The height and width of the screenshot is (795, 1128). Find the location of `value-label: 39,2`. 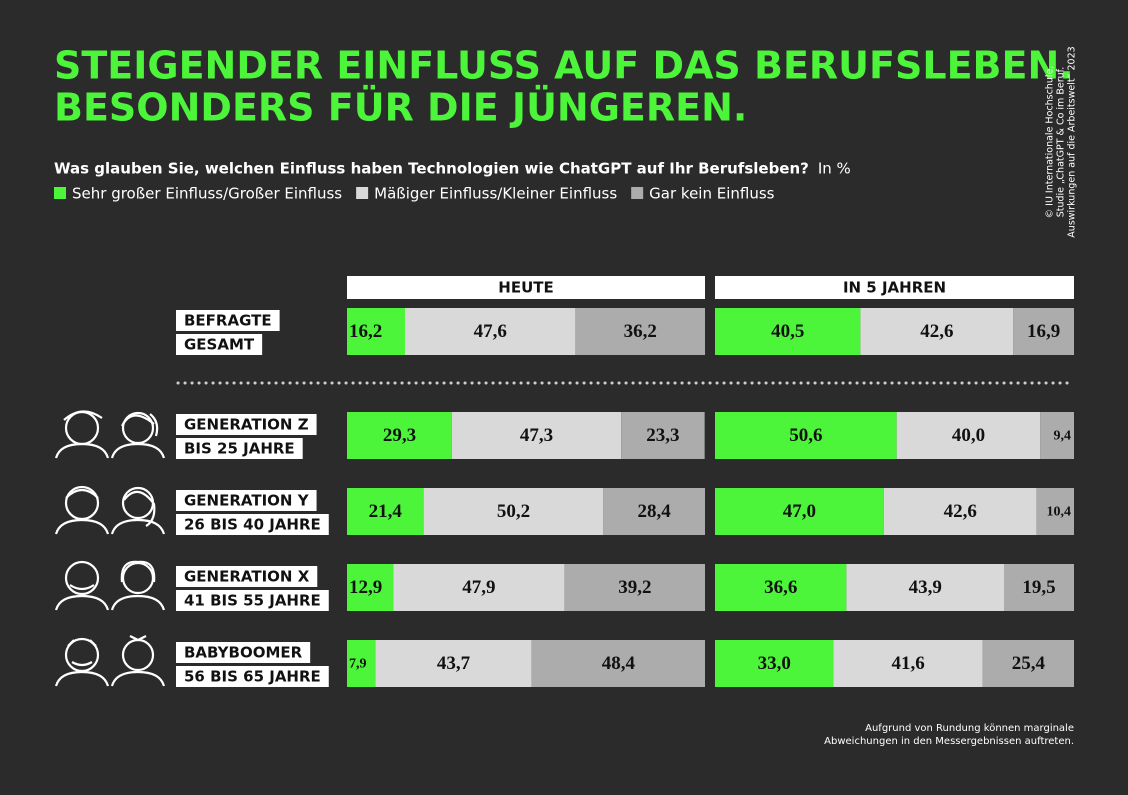

value-label: 39,2 is located at coordinates (634, 587).